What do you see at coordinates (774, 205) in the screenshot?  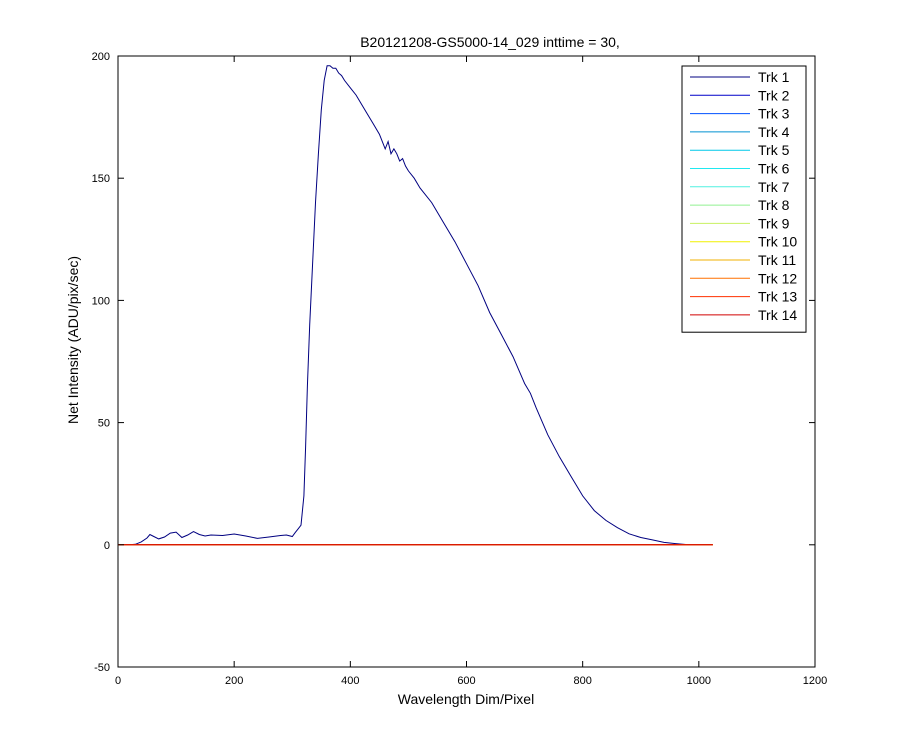 I see `legend-label: Trk 8` at bounding box center [774, 205].